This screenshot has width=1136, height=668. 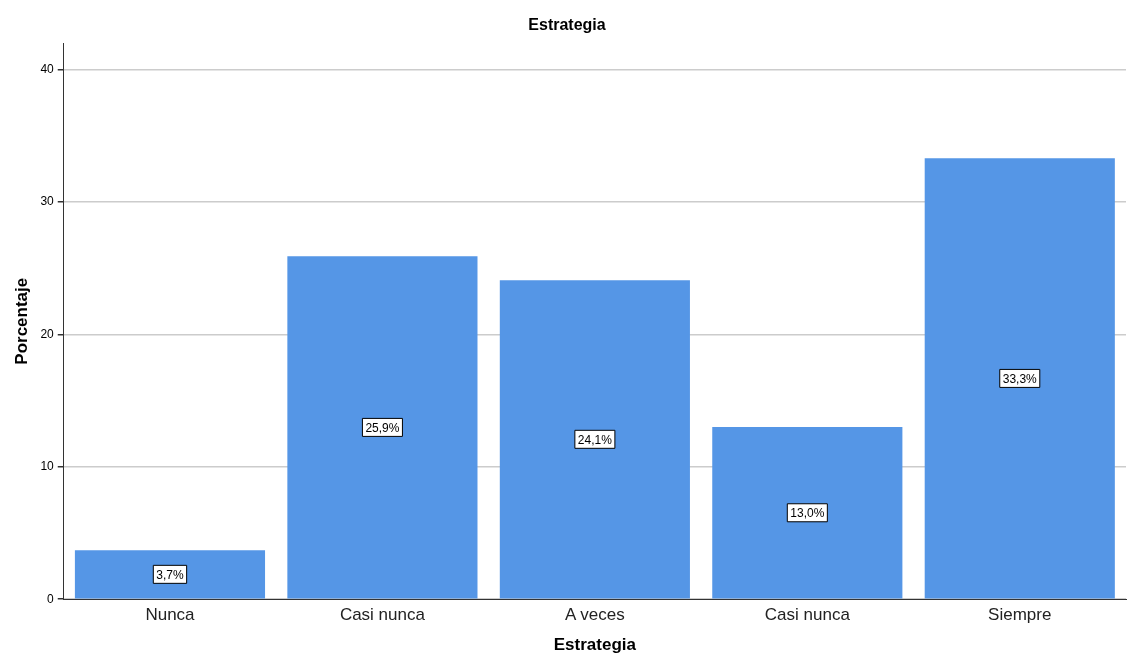 I want to click on y-tick-label: 0, so click(x=51, y=598).